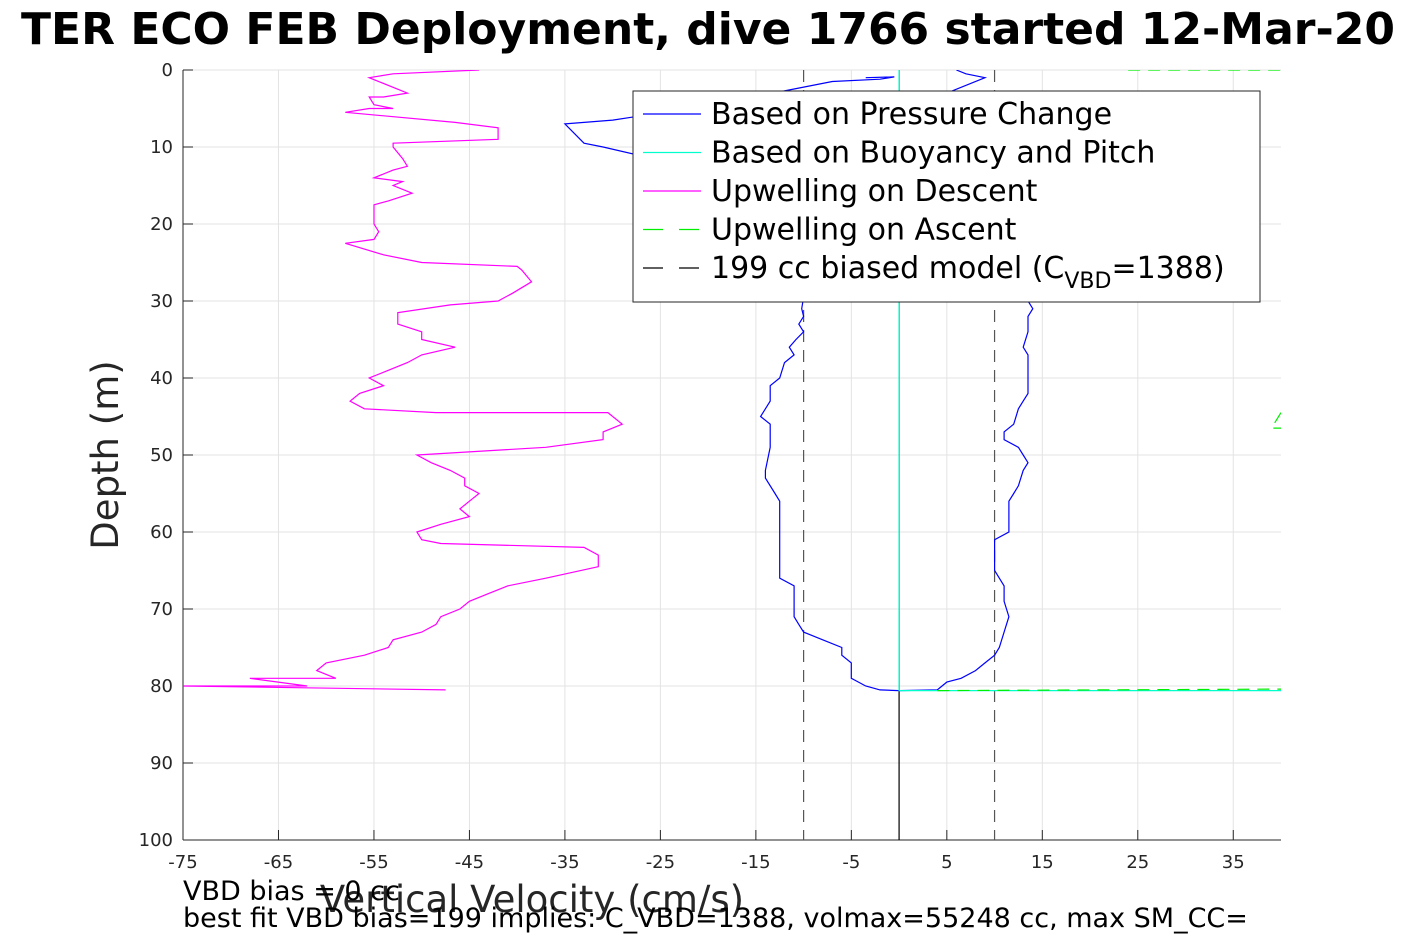 The width and height of the screenshot is (1417, 945). I want to click on y-tick-label: 0, so click(167, 70).